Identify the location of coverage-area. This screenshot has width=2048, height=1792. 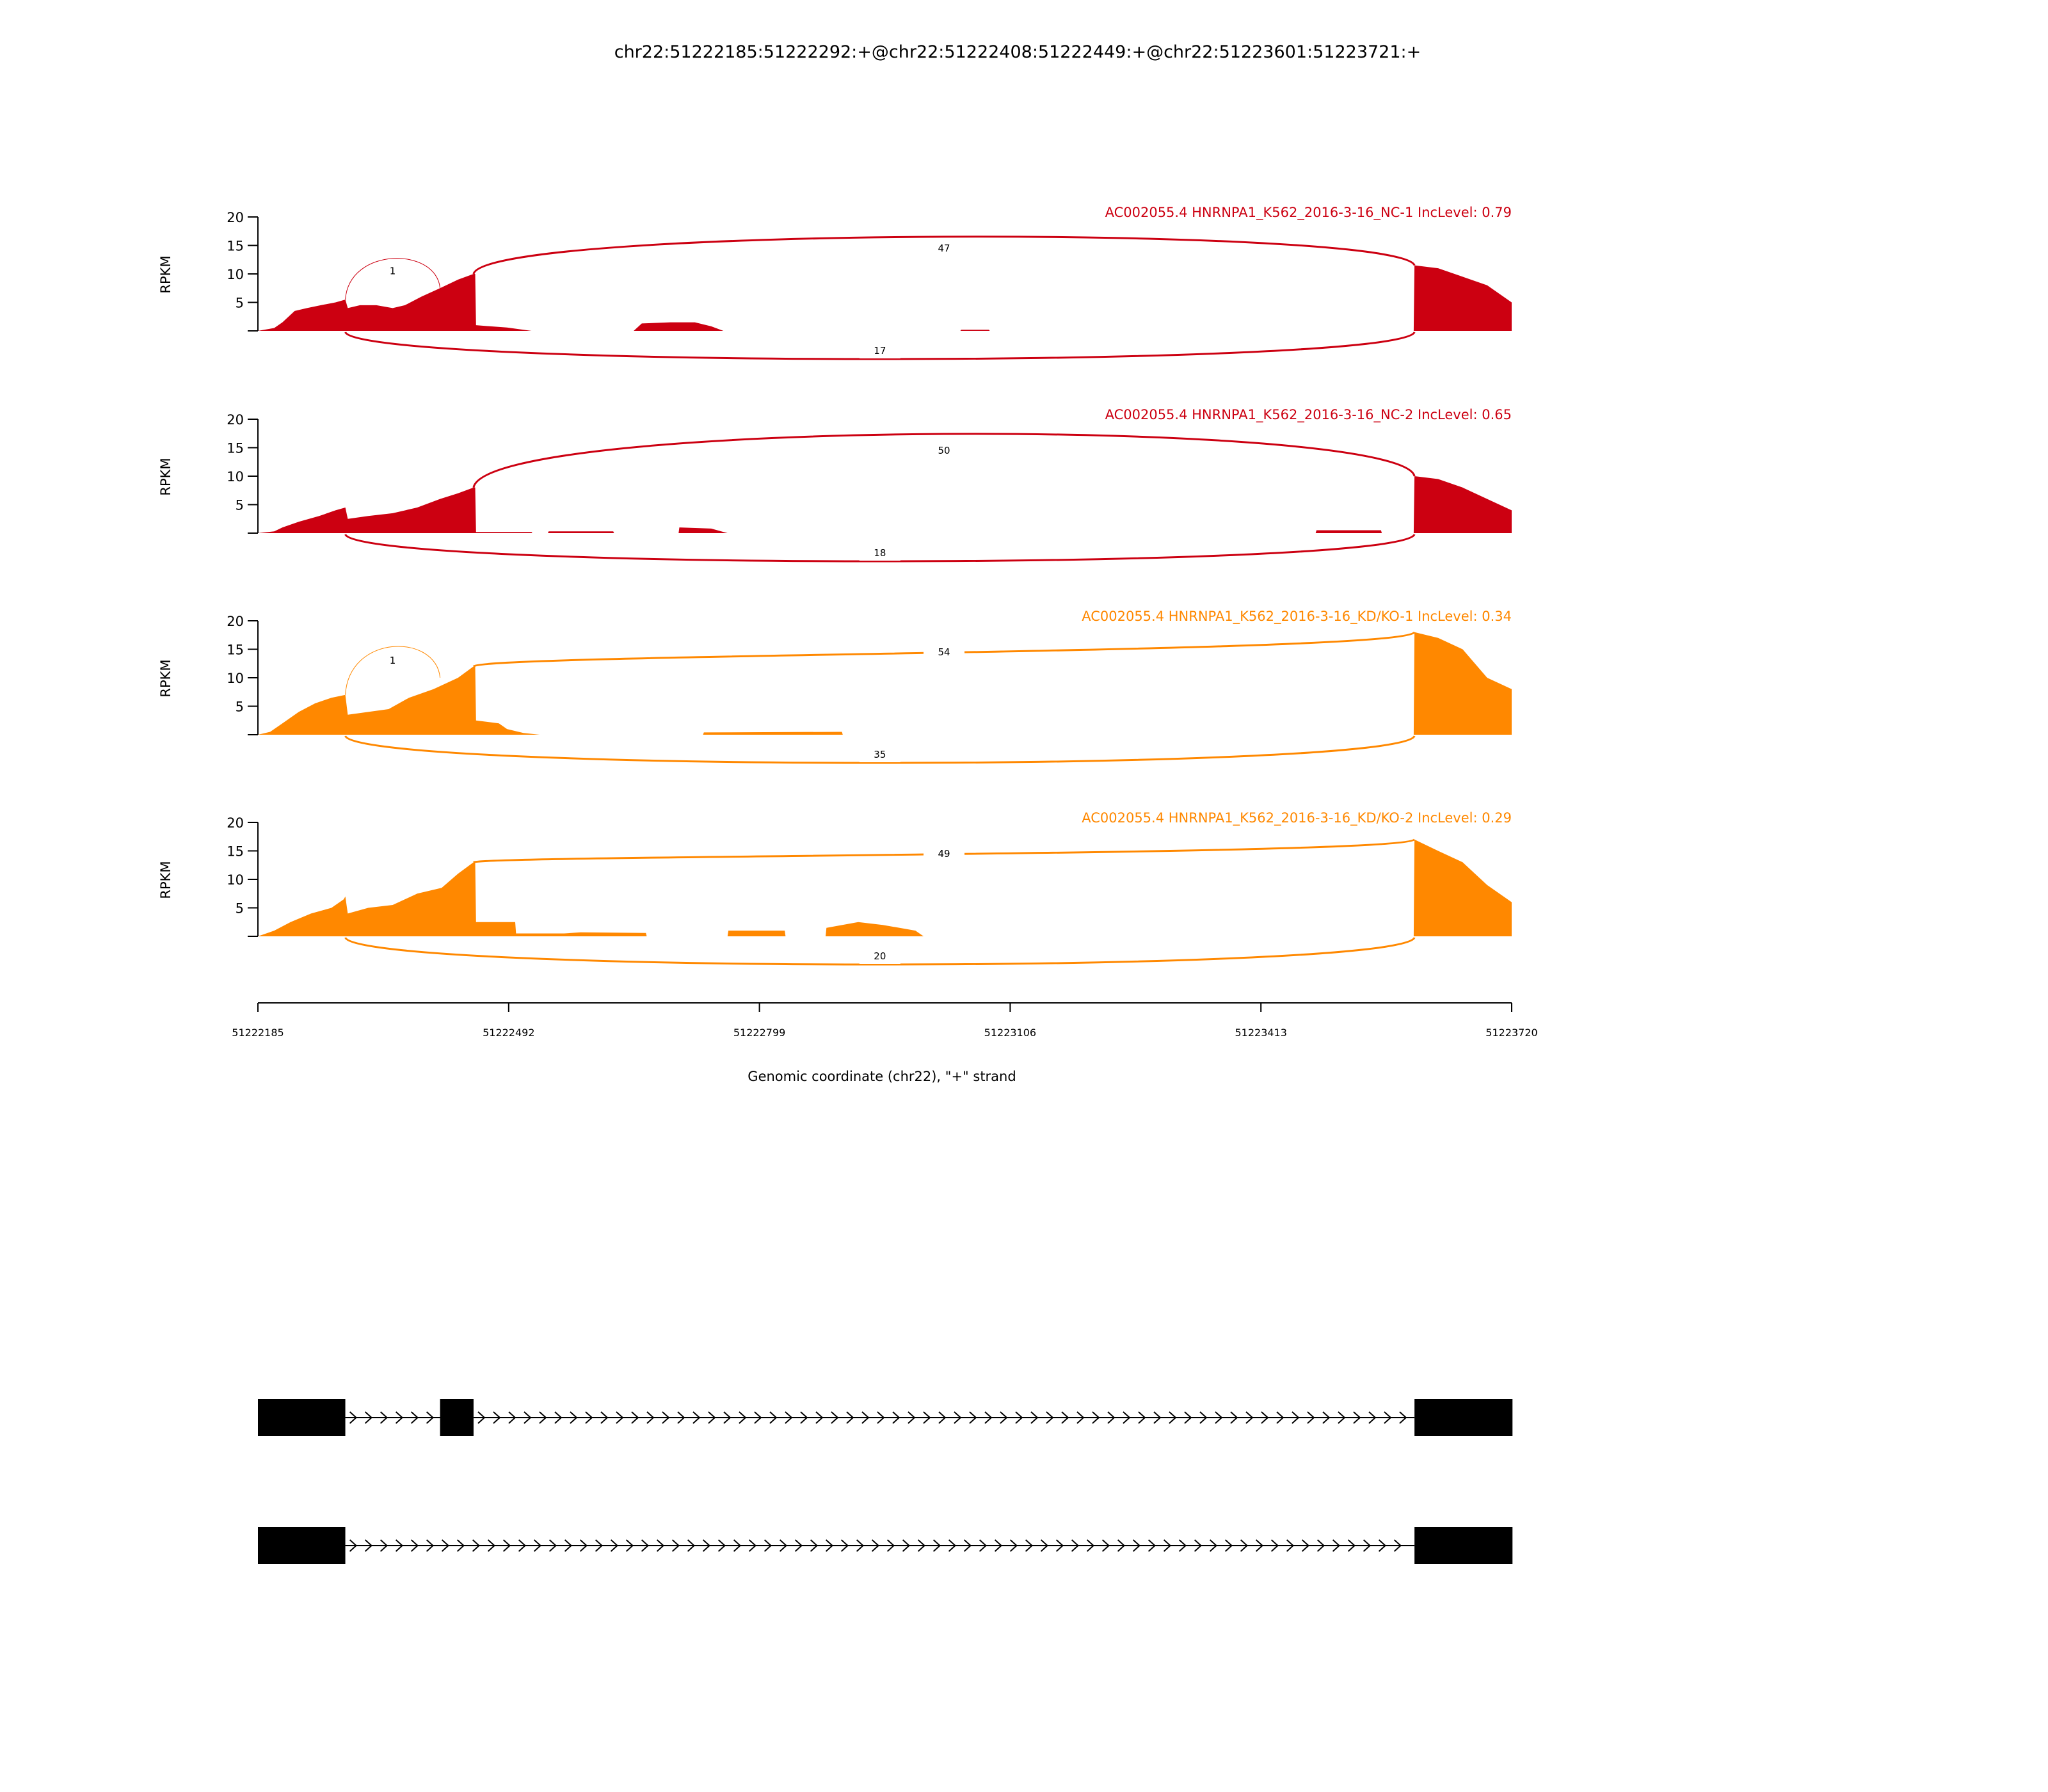
(885, 298).